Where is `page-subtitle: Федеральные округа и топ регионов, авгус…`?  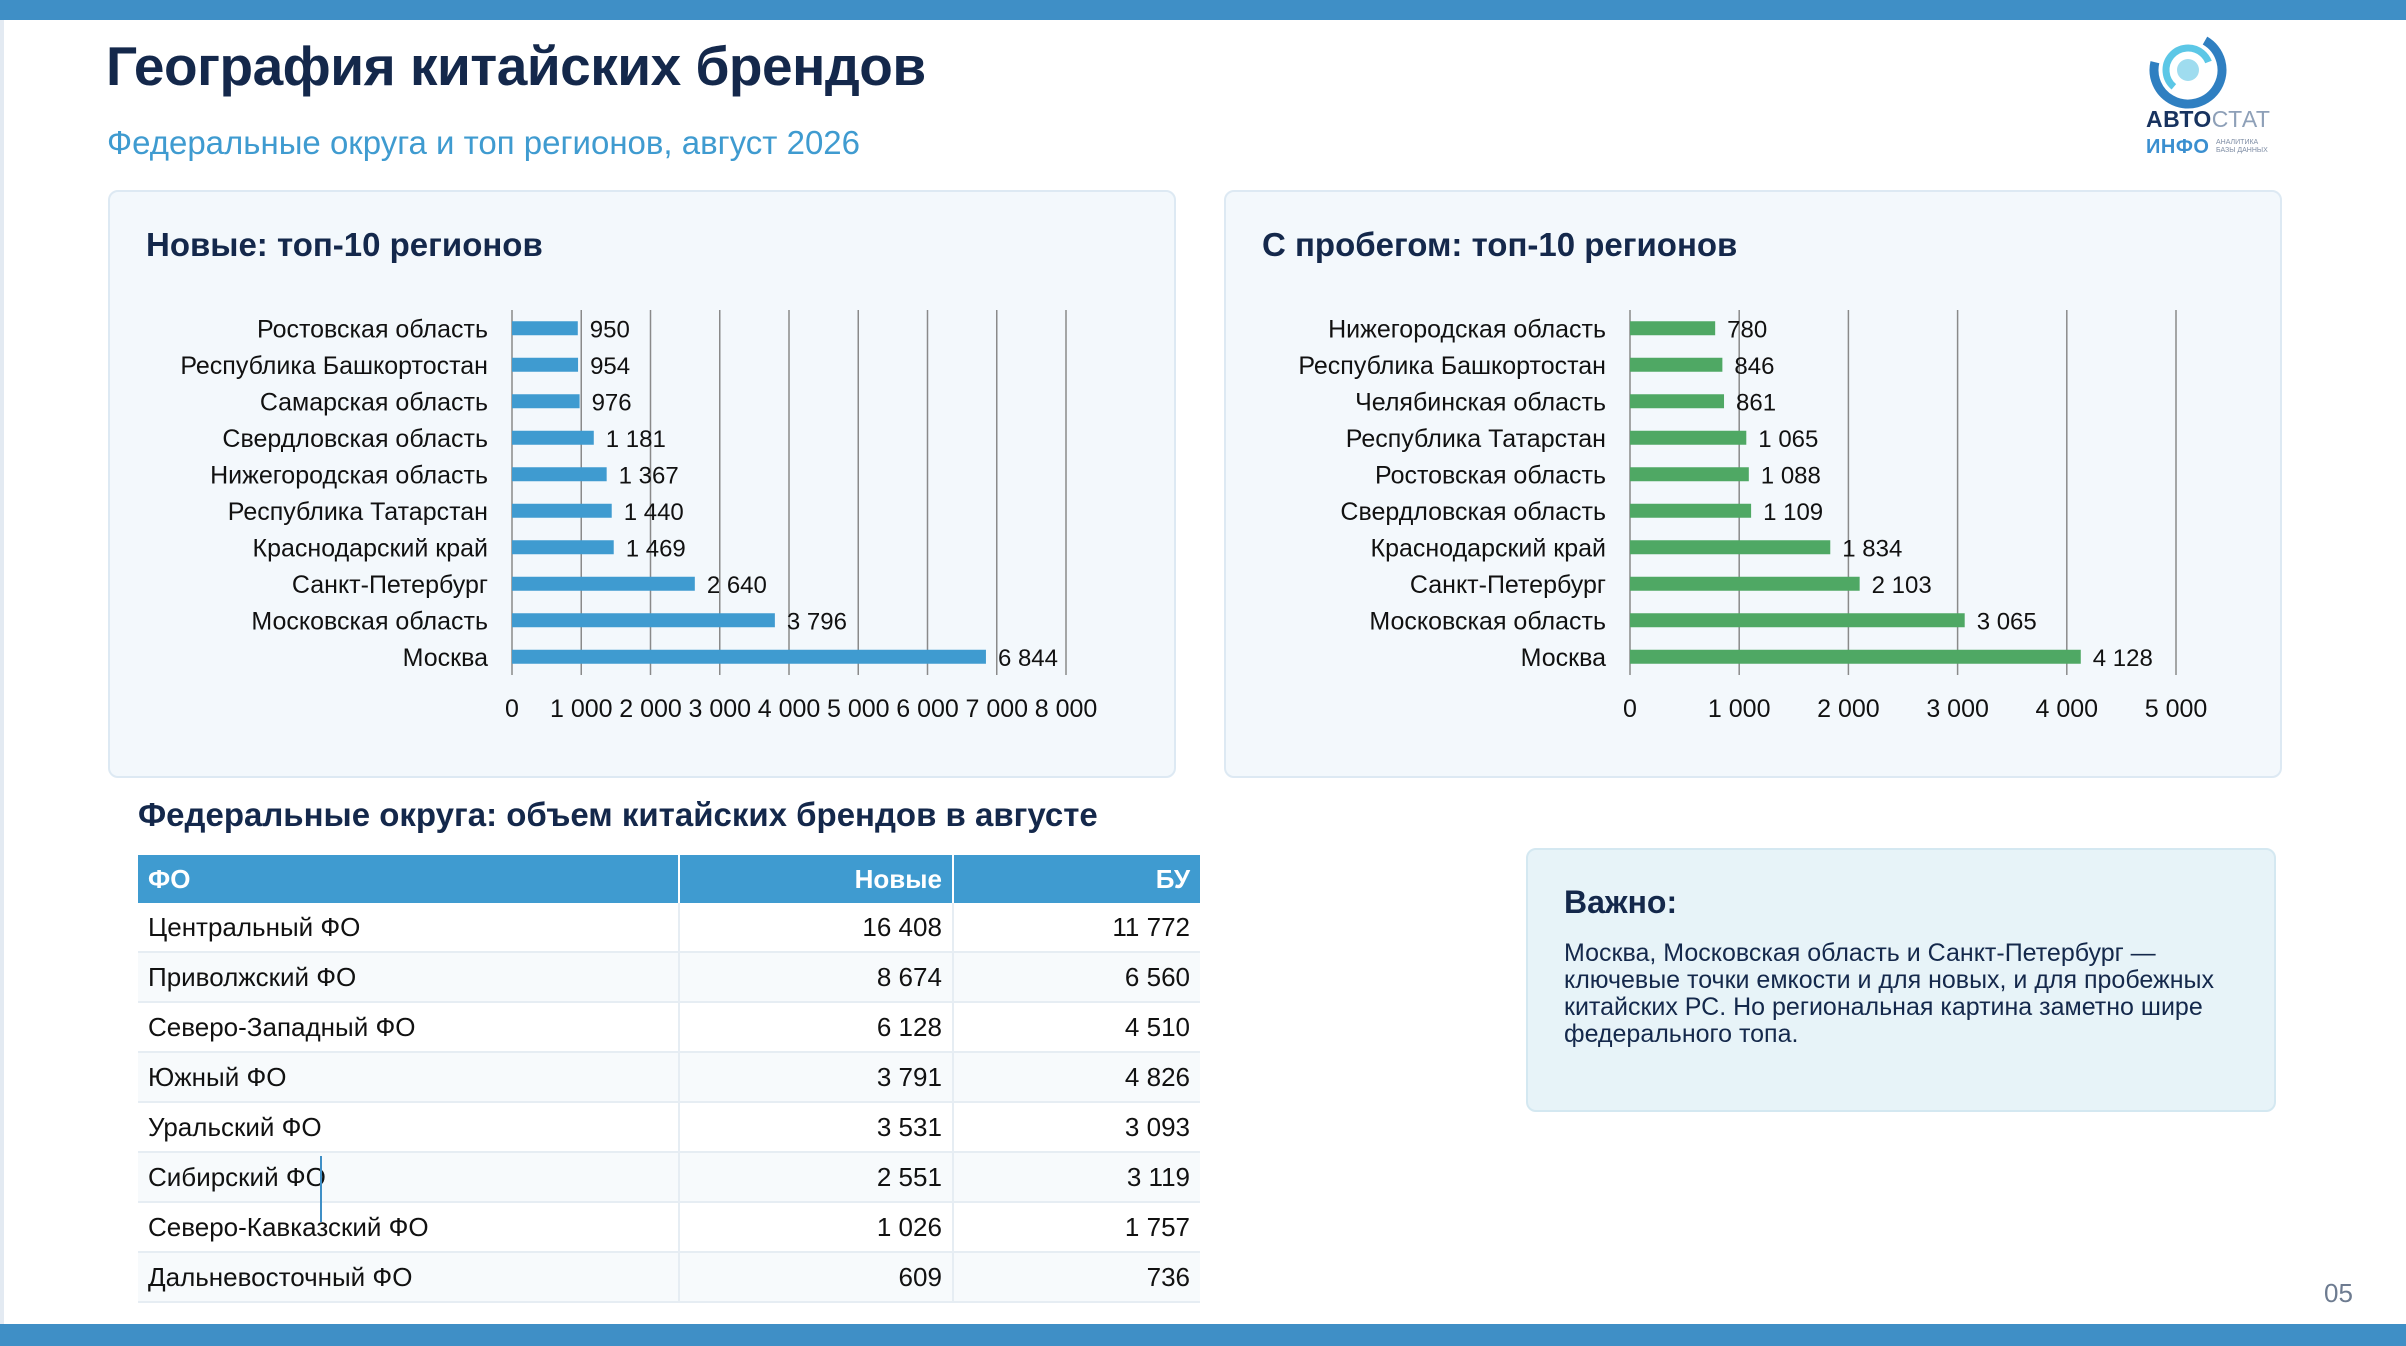
page-subtitle: Федеральные округа и топ регионов, авгус… is located at coordinates (484, 142).